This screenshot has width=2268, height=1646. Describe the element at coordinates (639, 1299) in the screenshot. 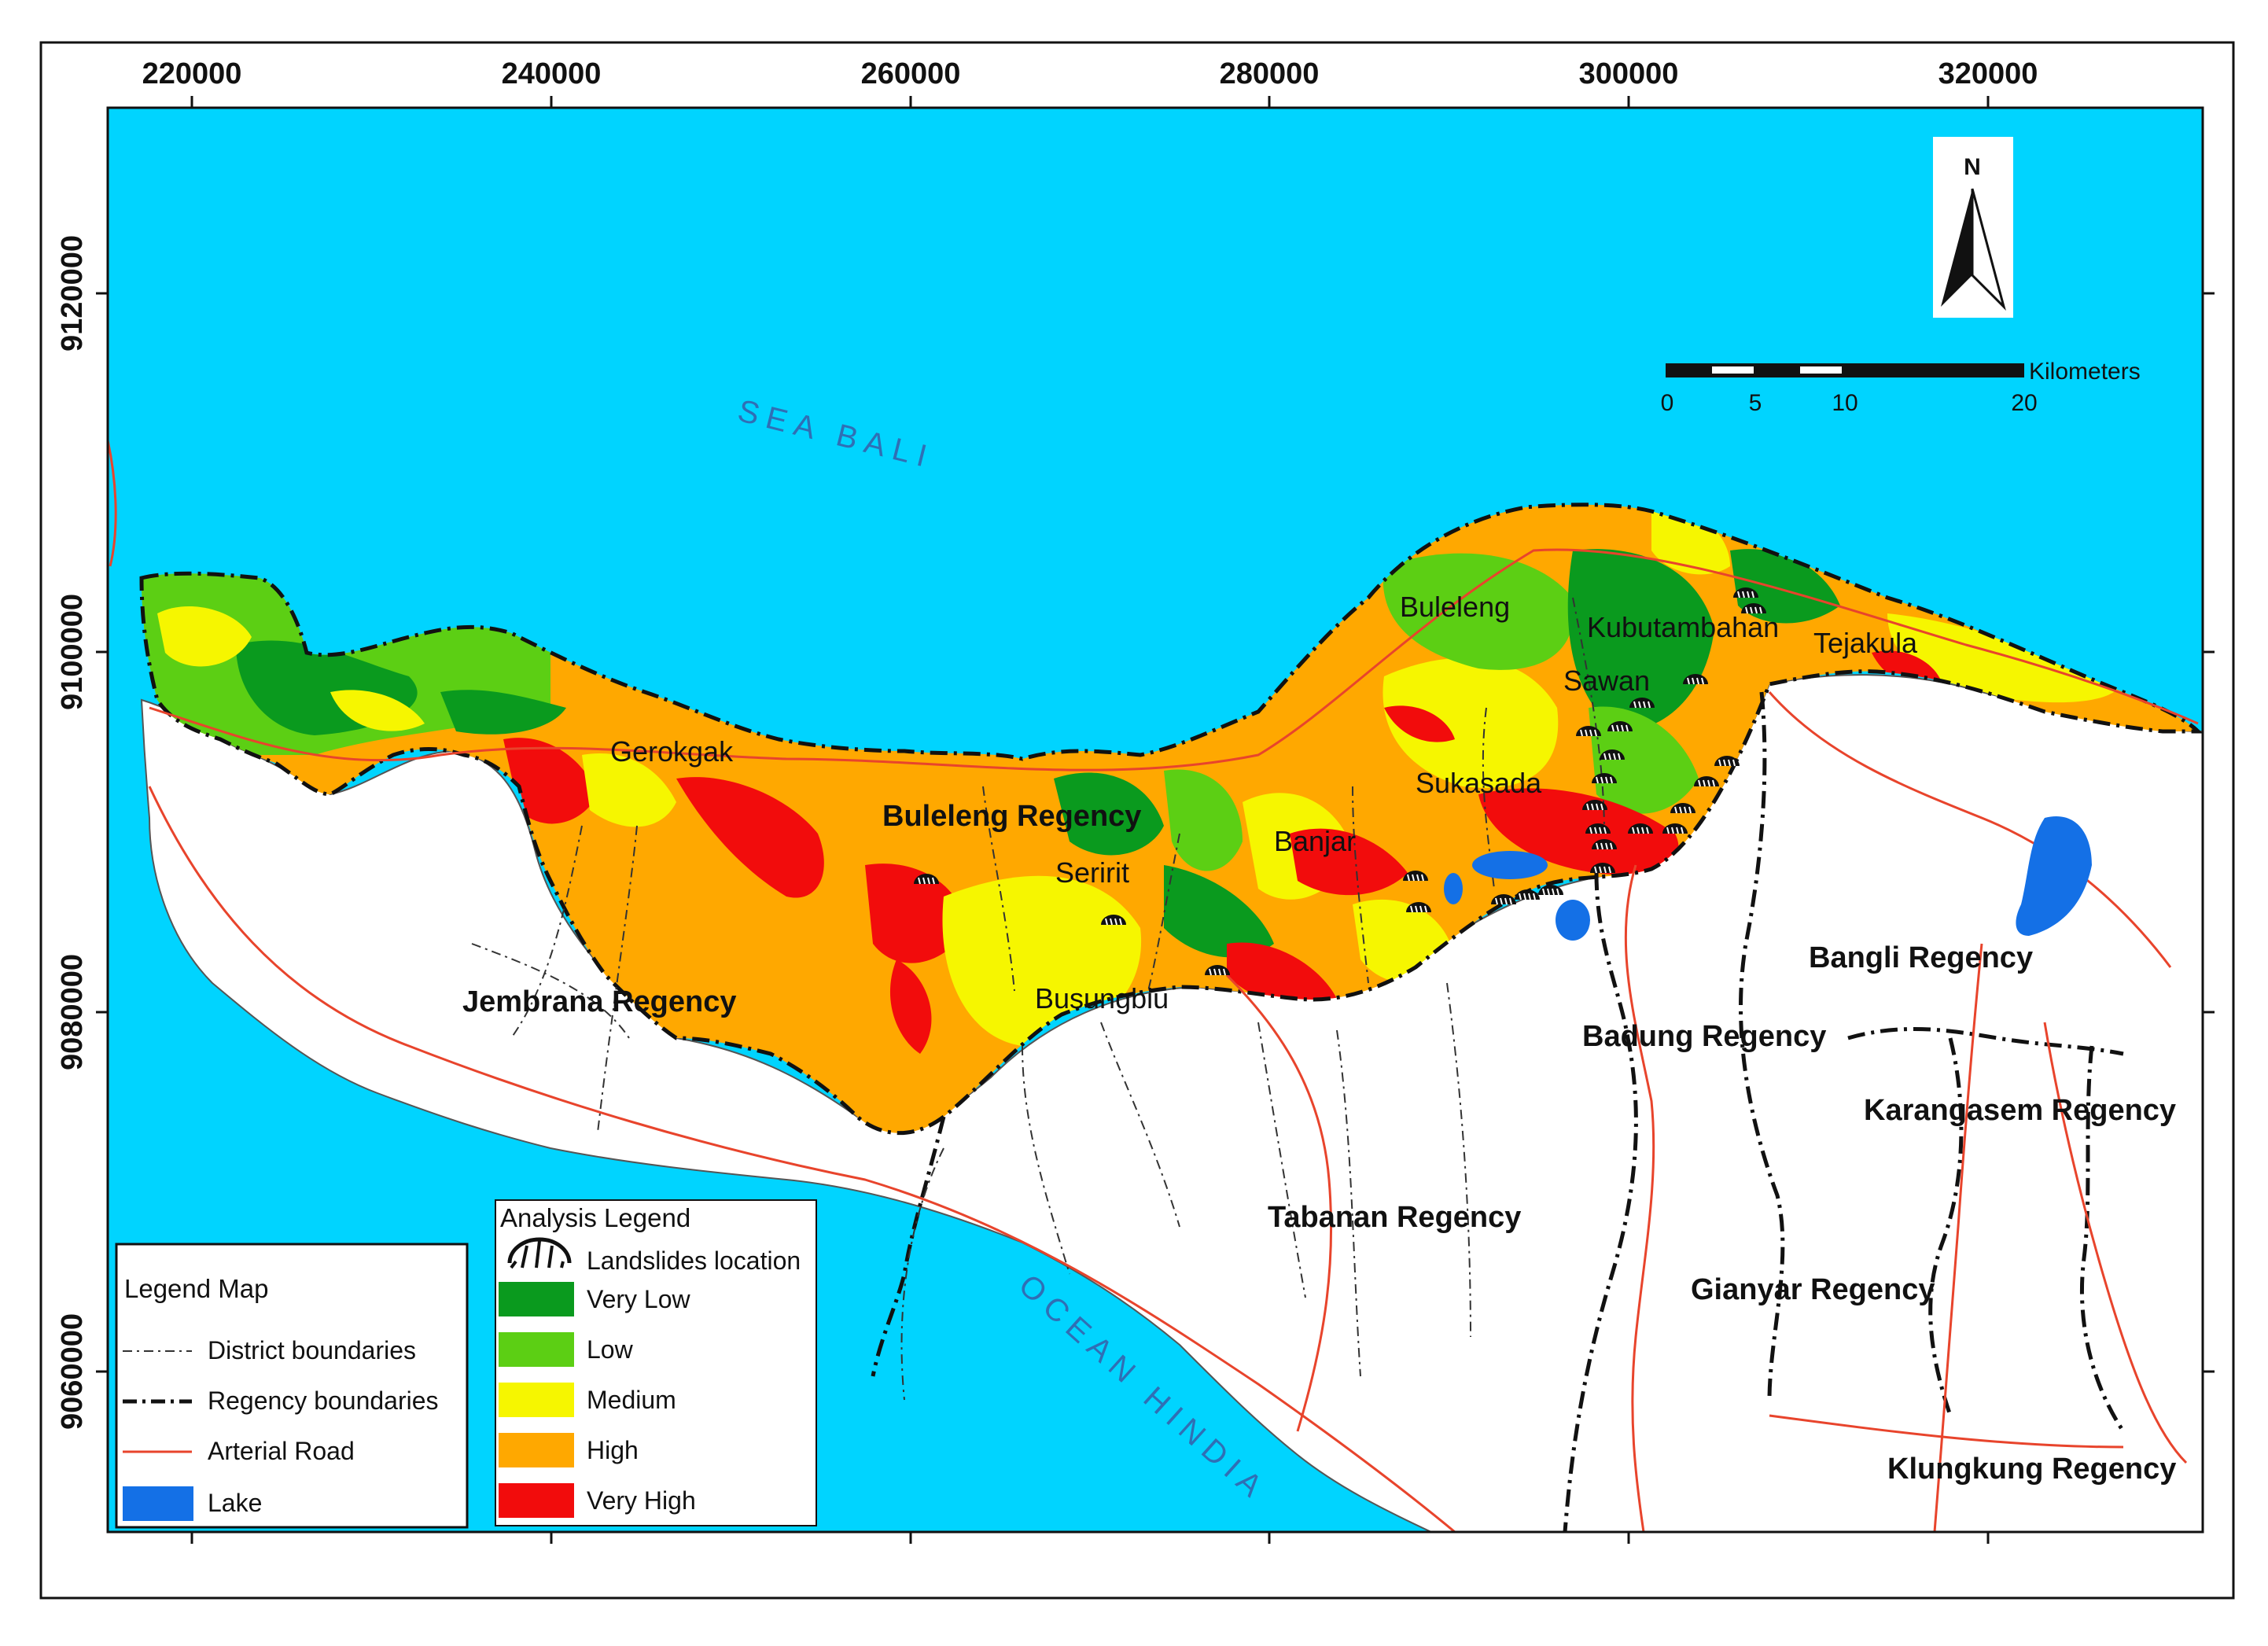

I see `class-label-very-low: Very Low` at that location.